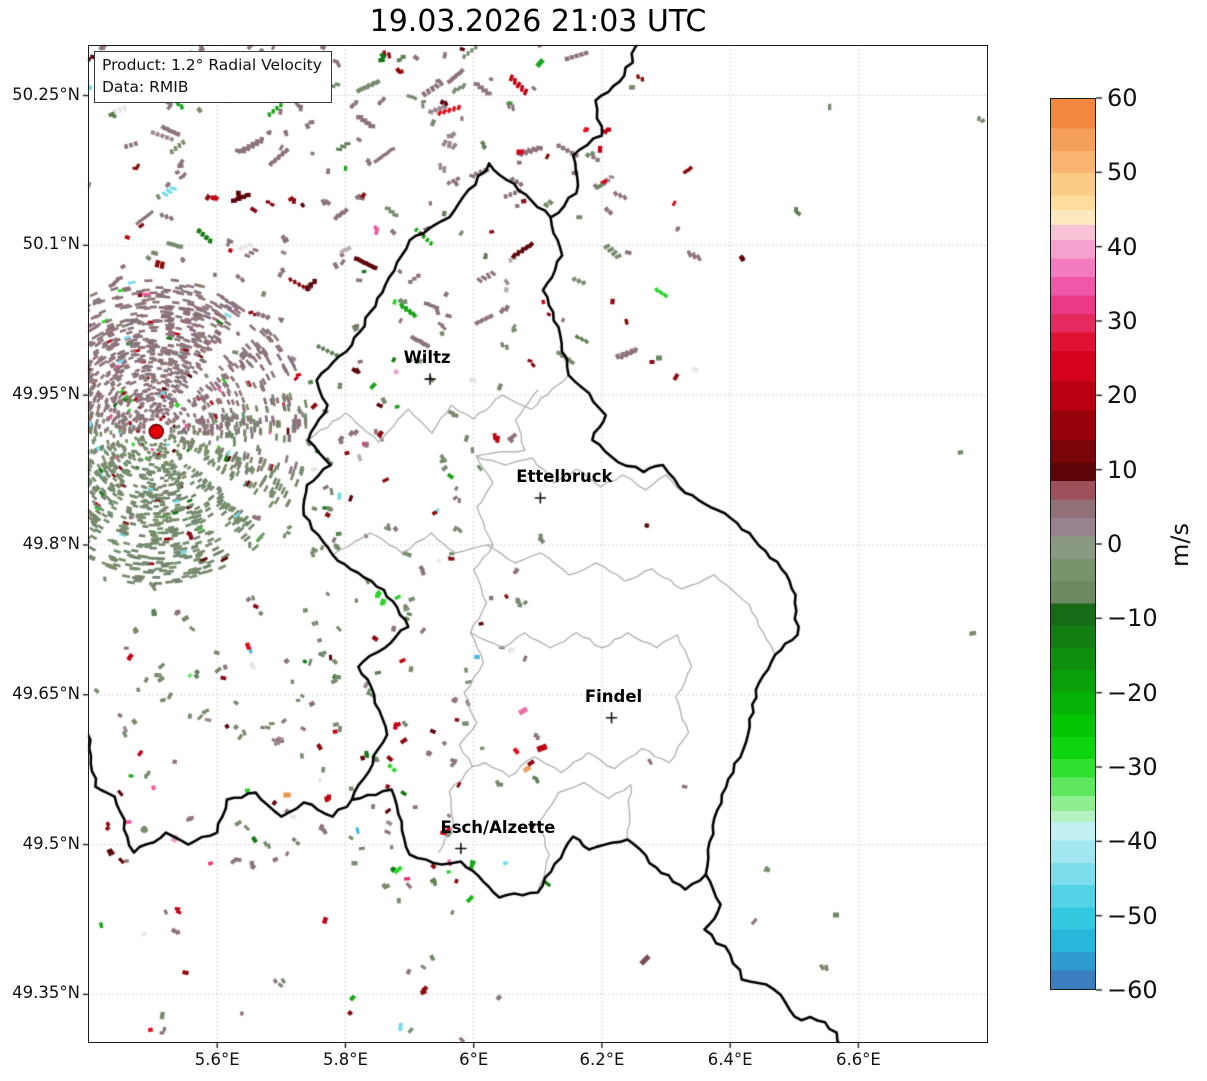 The width and height of the screenshot is (1207, 1081). What do you see at coordinates (345, 1059) in the screenshot?
I see `x-tick-label: 5.8°E` at bounding box center [345, 1059].